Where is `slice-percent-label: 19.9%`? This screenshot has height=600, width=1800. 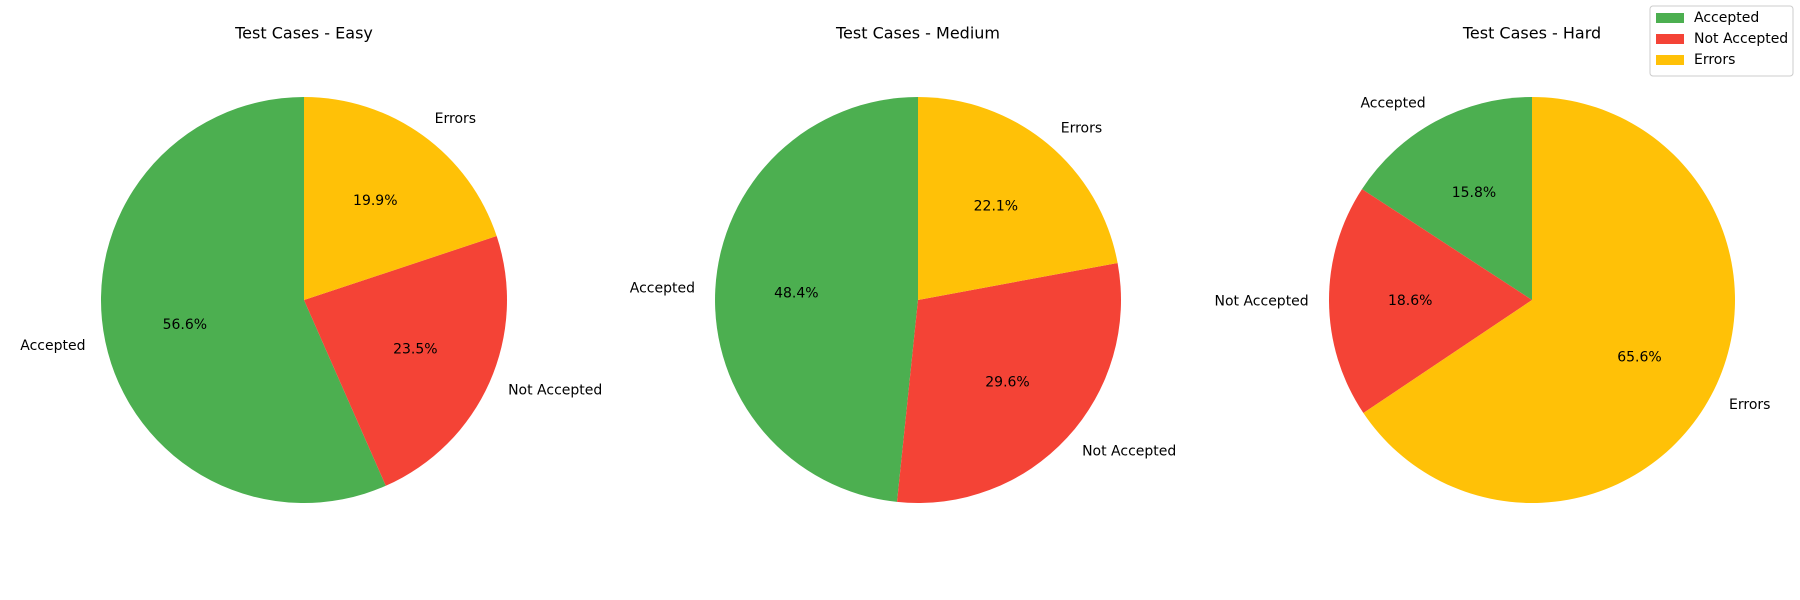
slice-percent-label: 19.9% is located at coordinates (375, 201).